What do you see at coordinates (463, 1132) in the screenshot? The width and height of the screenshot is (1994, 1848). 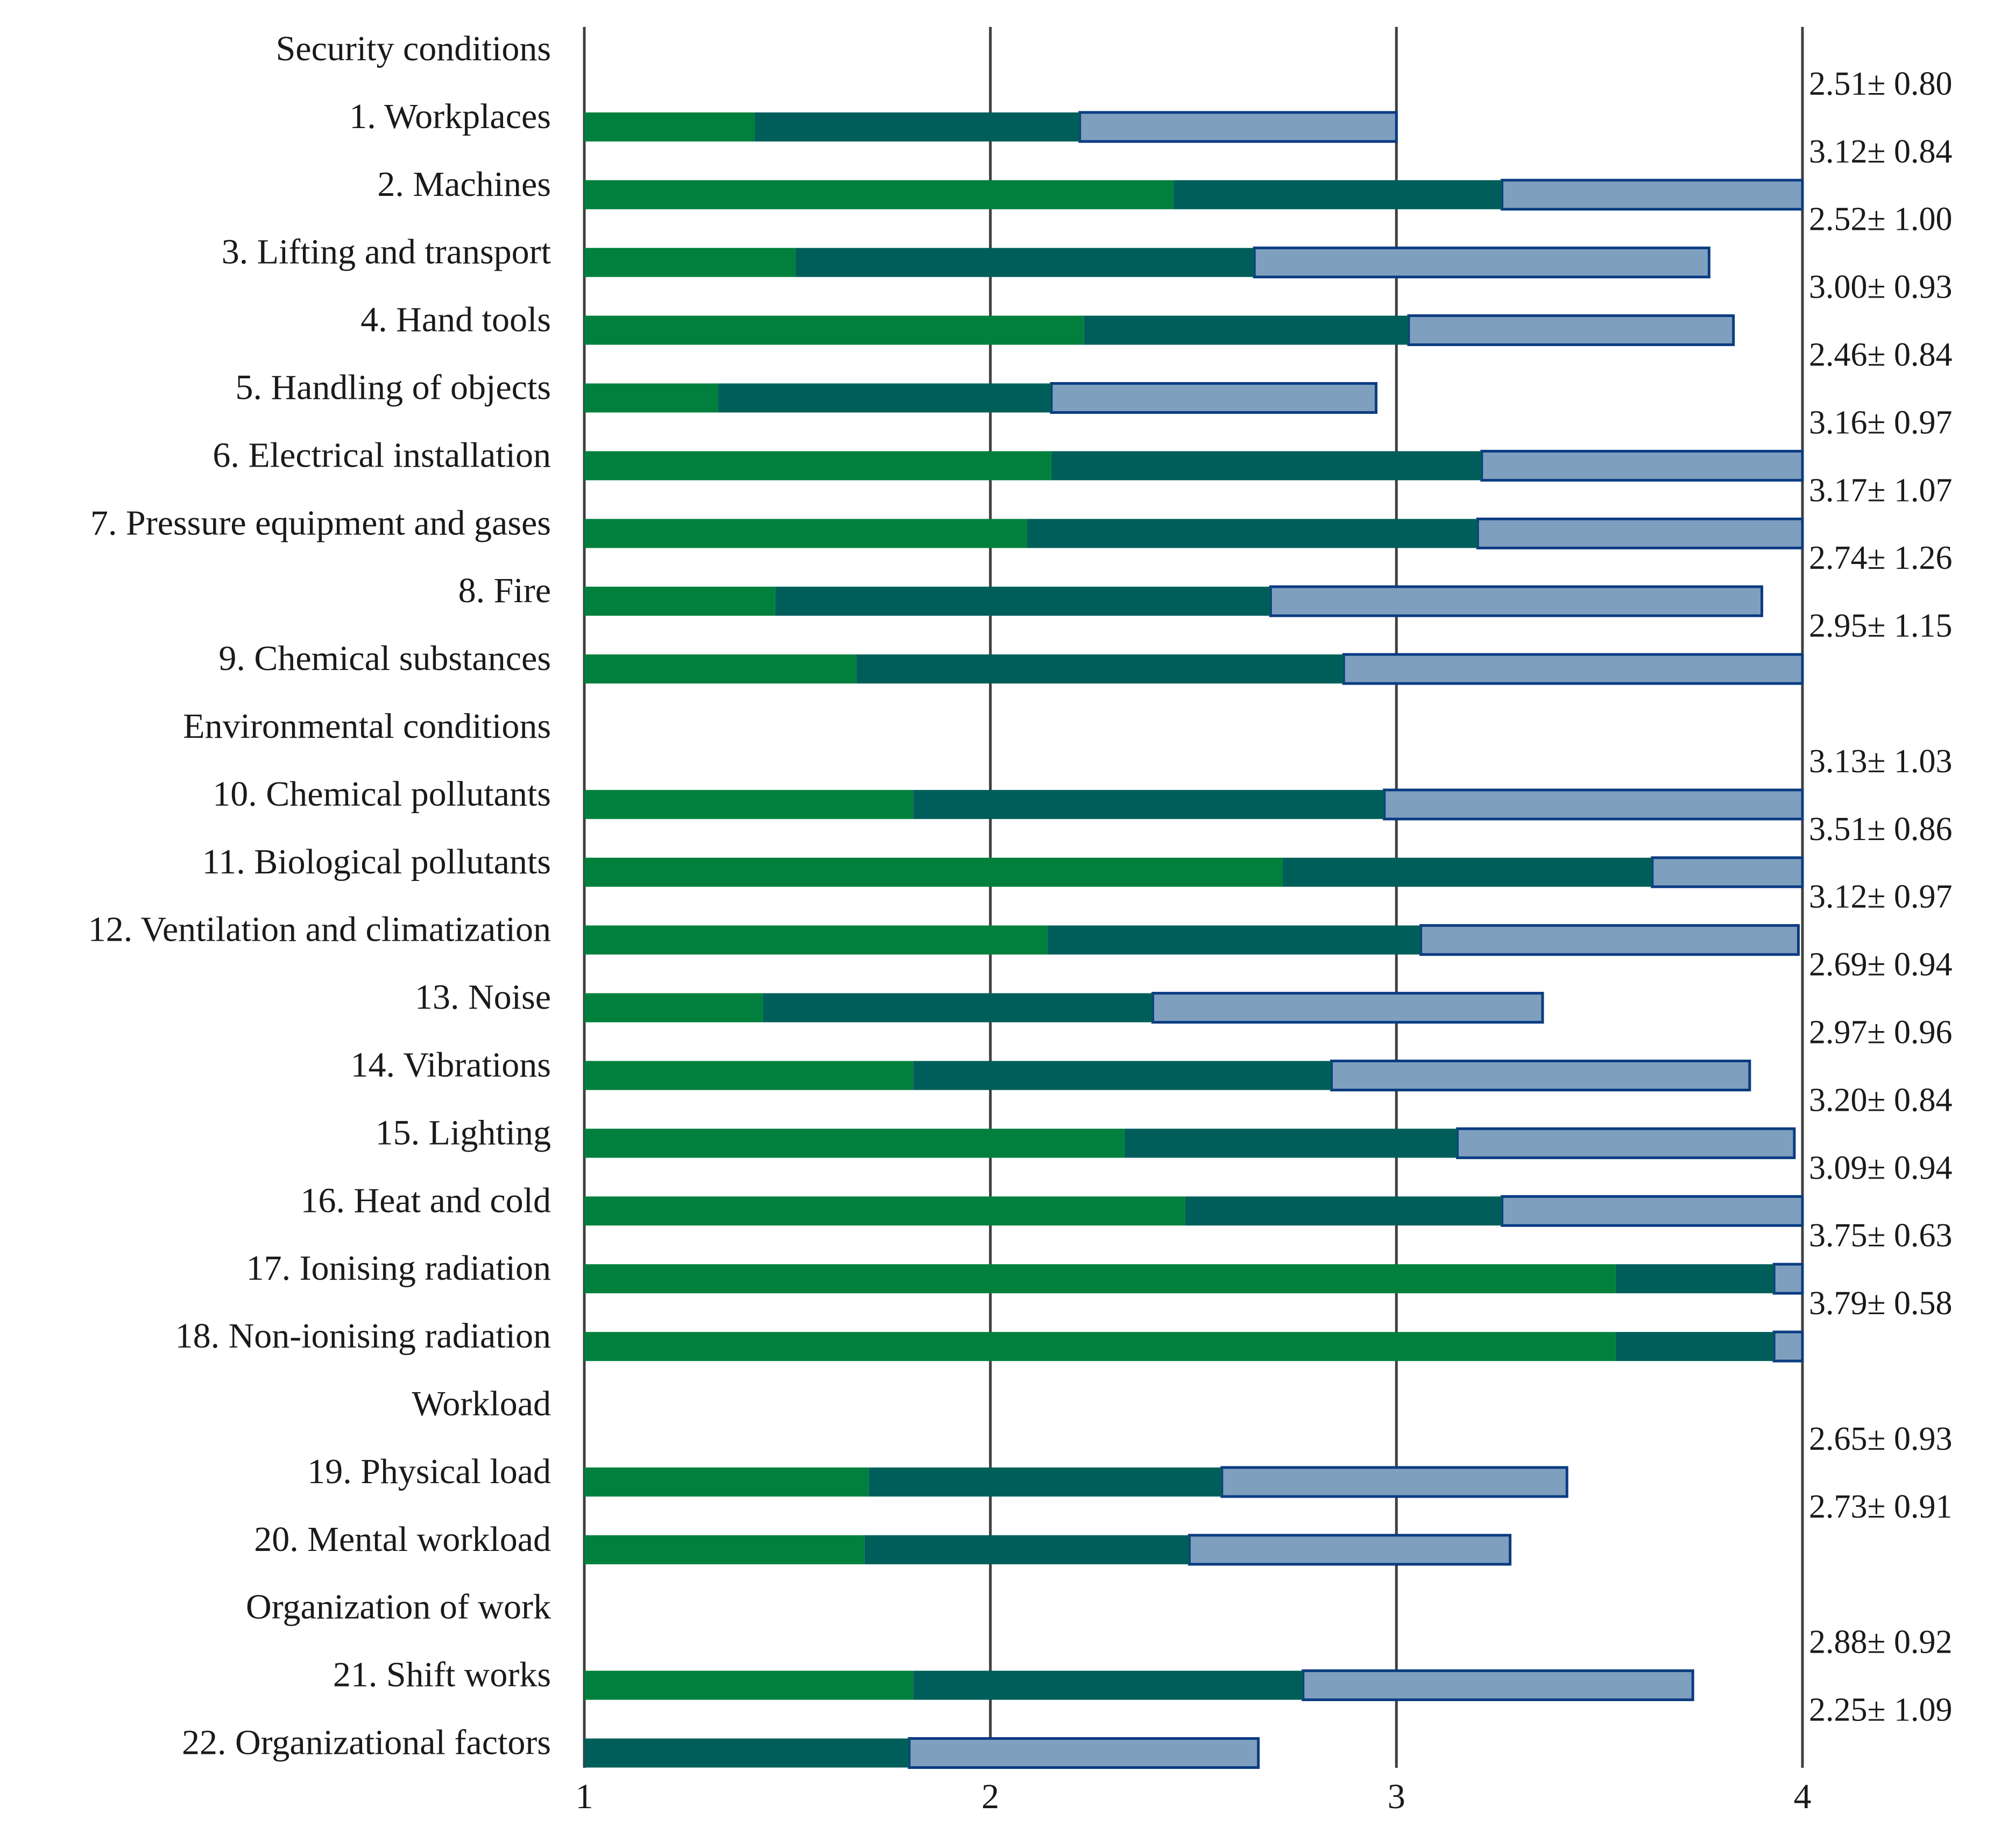 I see `row-label: 15. Lighting` at bounding box center [463, 1132].